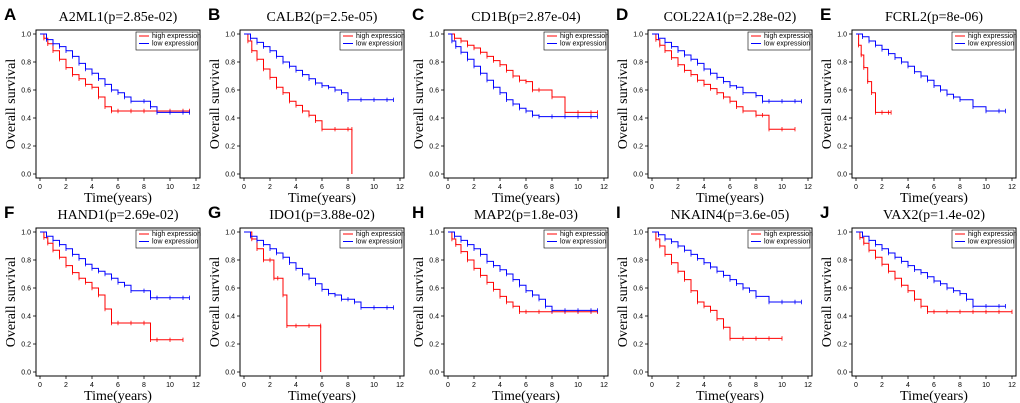  I want to click on panel-letter: J, so click(824, 212).